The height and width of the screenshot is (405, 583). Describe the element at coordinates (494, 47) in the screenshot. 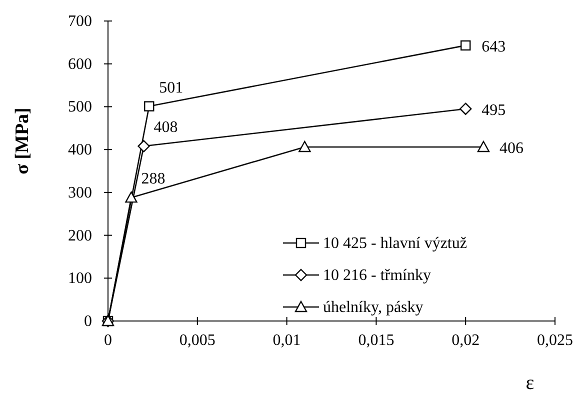

I see `data-label: 643` at that location.